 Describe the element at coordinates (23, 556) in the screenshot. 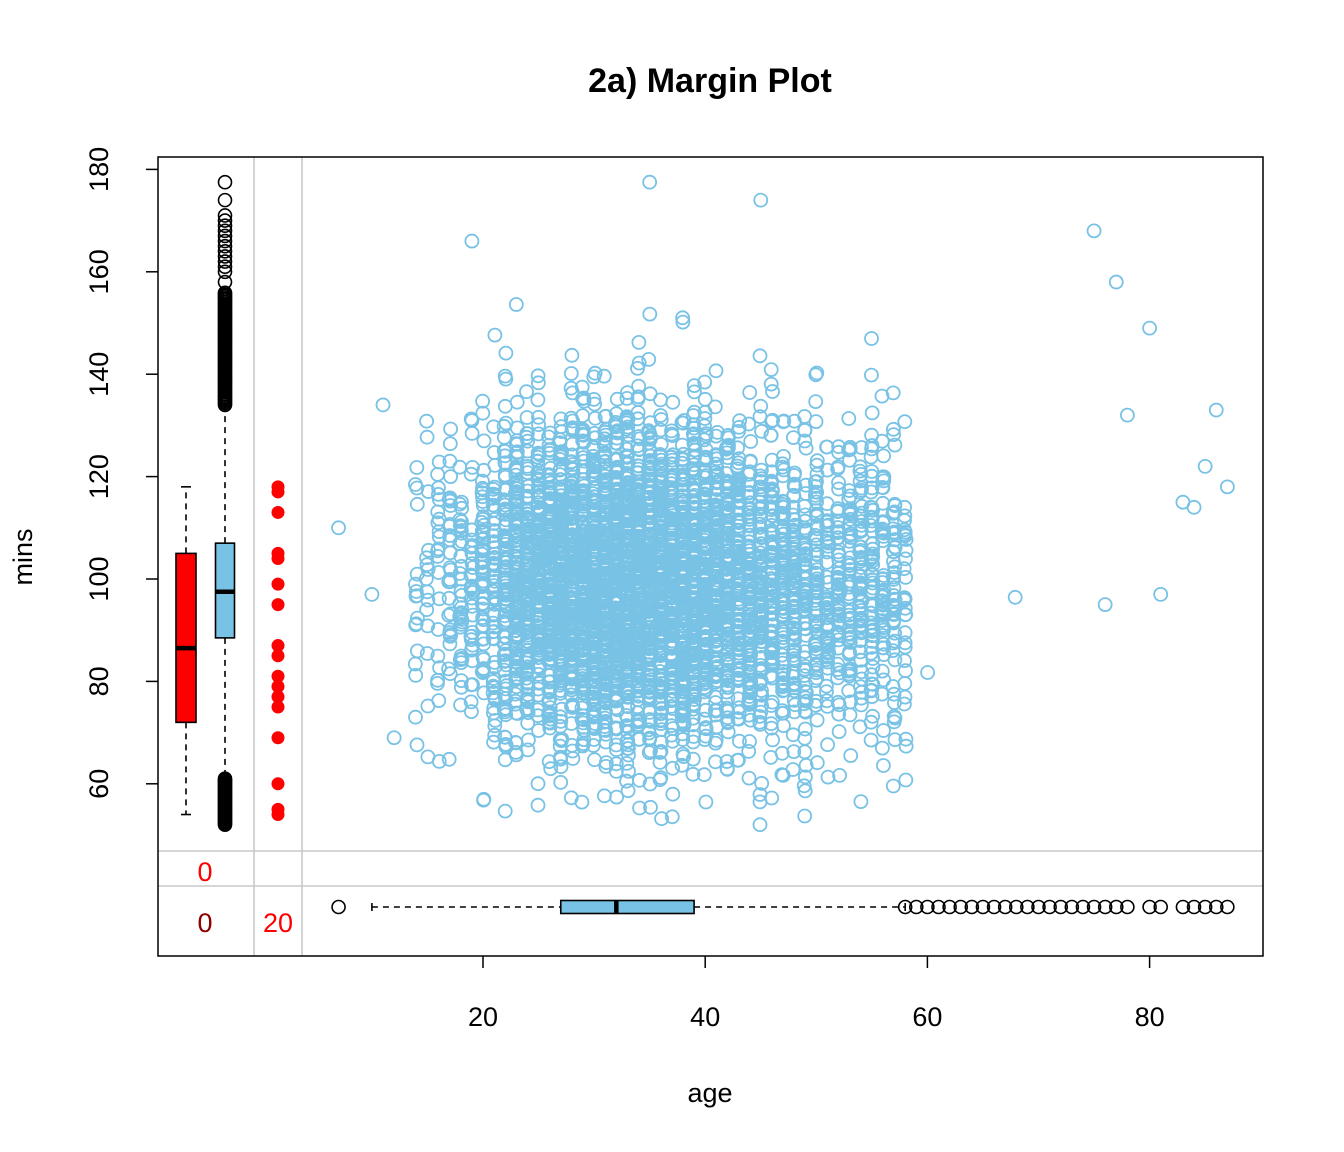

I see `y-axis-label: mins` at that location.